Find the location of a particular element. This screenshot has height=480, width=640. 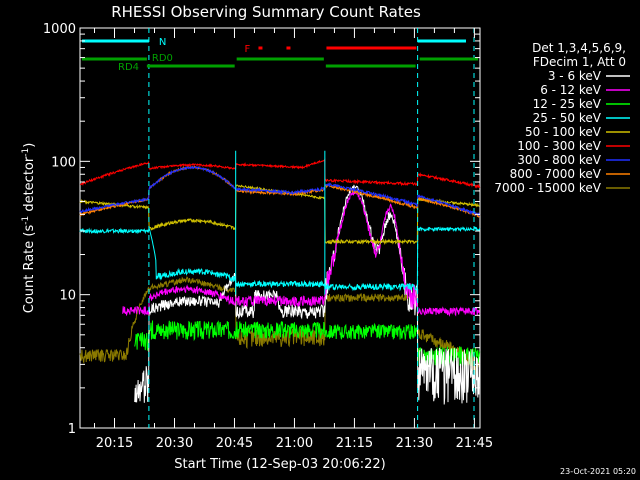

y-axis-label-sup2: -1 is located at coordinates (26, 152).